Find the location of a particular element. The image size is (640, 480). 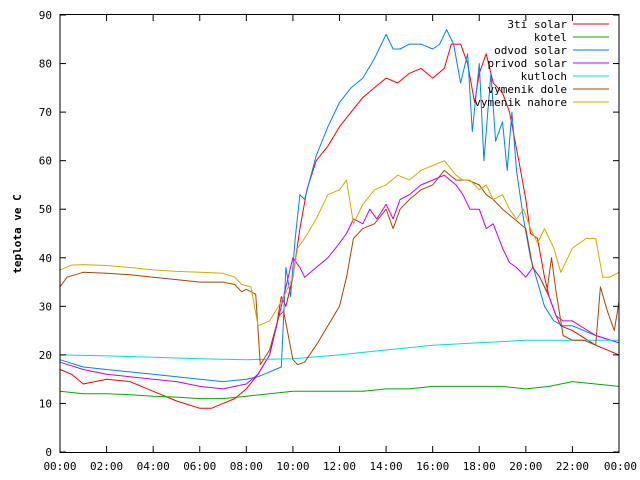

x-tick-label: 04:00 is located at coordinates (153, 466).